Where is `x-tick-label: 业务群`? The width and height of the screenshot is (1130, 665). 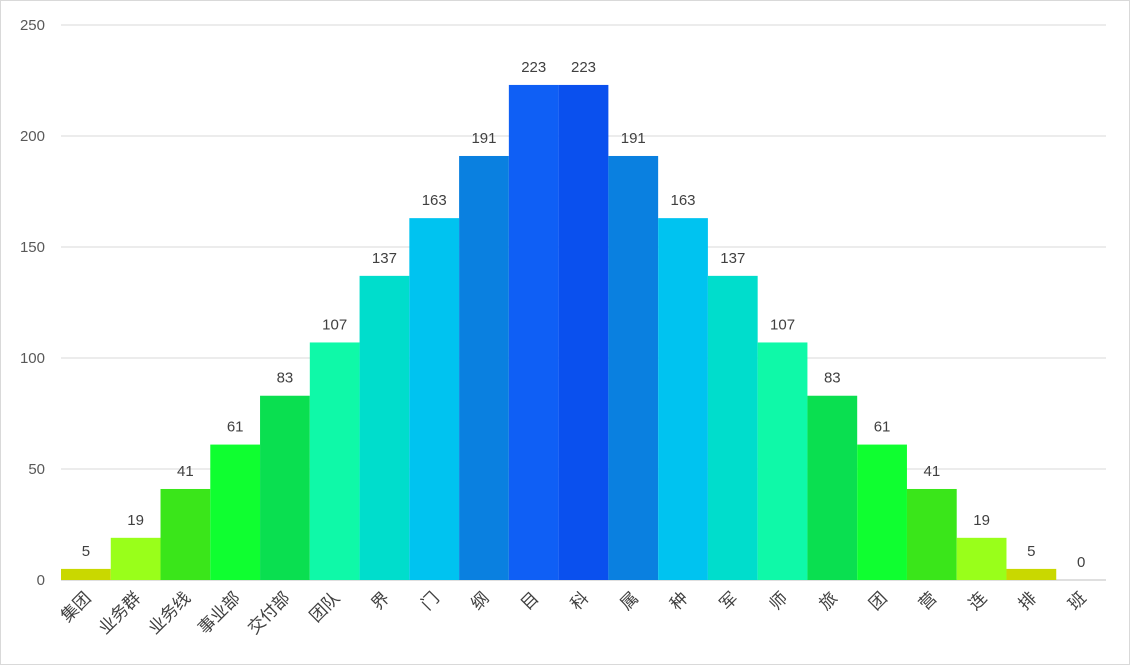 x-tick-label: 业务群 is located at coordinates (120, 613).